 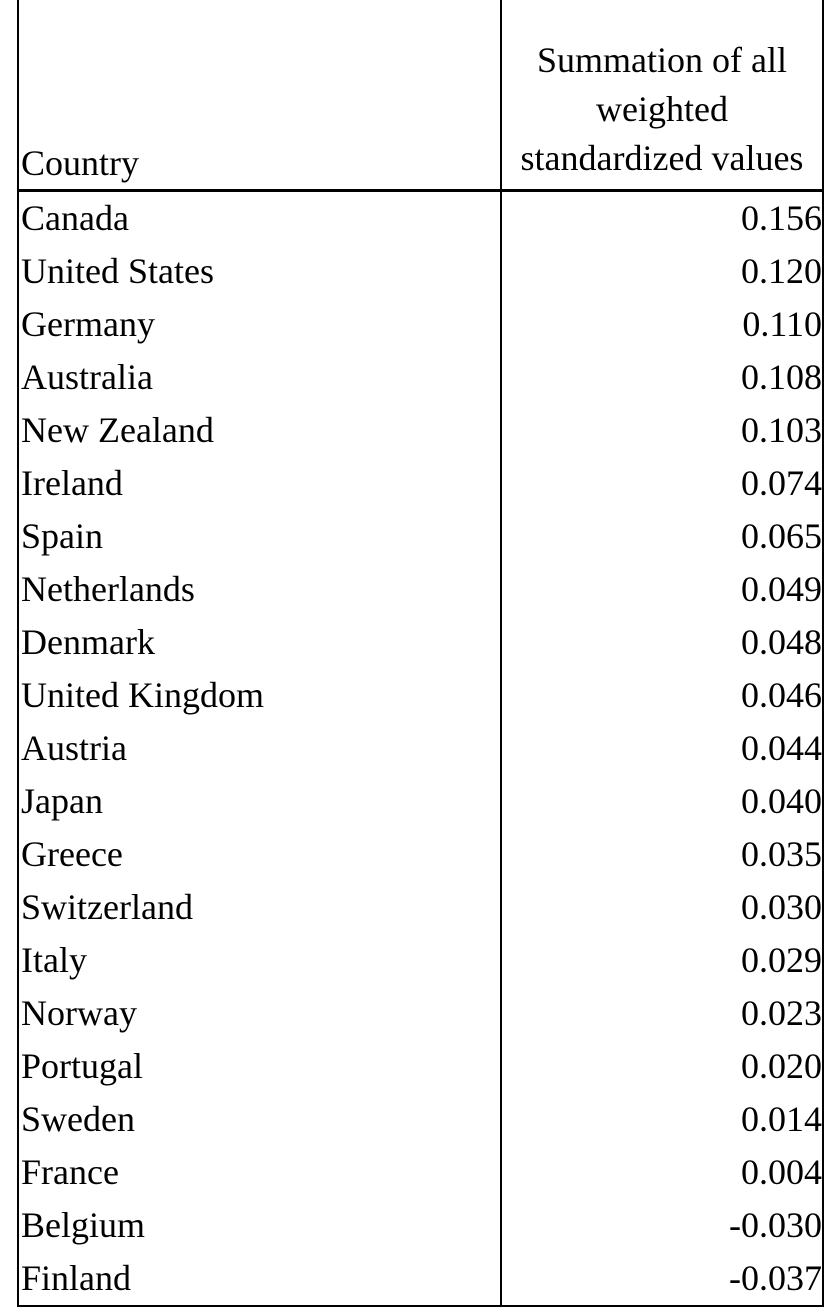 I want to click on value-cell: 0.040, so click(x=662, y=801).